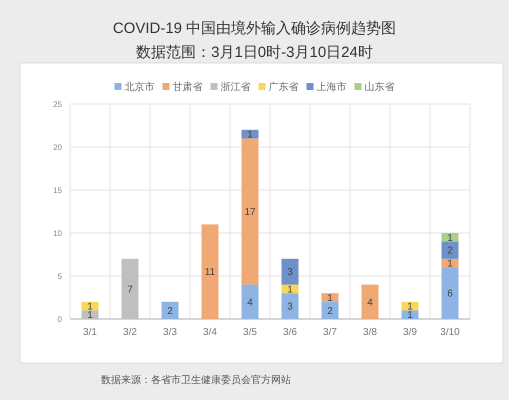 Image resolution: width=509 pixels, height=400 pixels. Describe the element at coordinates (196, 380) in the screenshot. I see `source-note: 数据来源：各省市卫生健康委员会官方网站` at that location.